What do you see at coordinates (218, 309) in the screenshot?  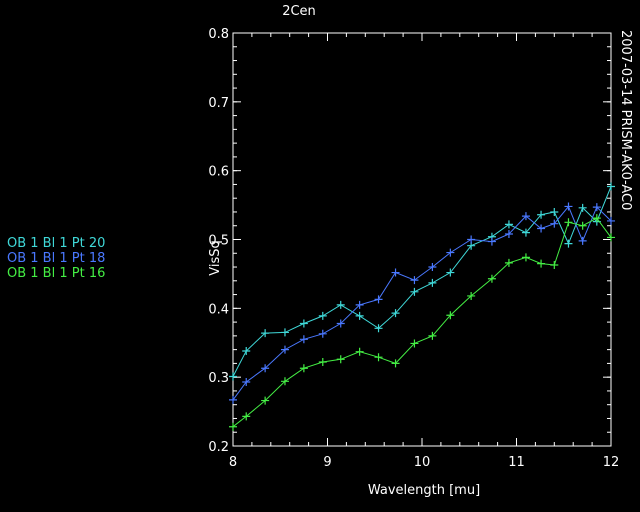 I see `y-tick-label: 0.4` at bounding box center [218, 309].